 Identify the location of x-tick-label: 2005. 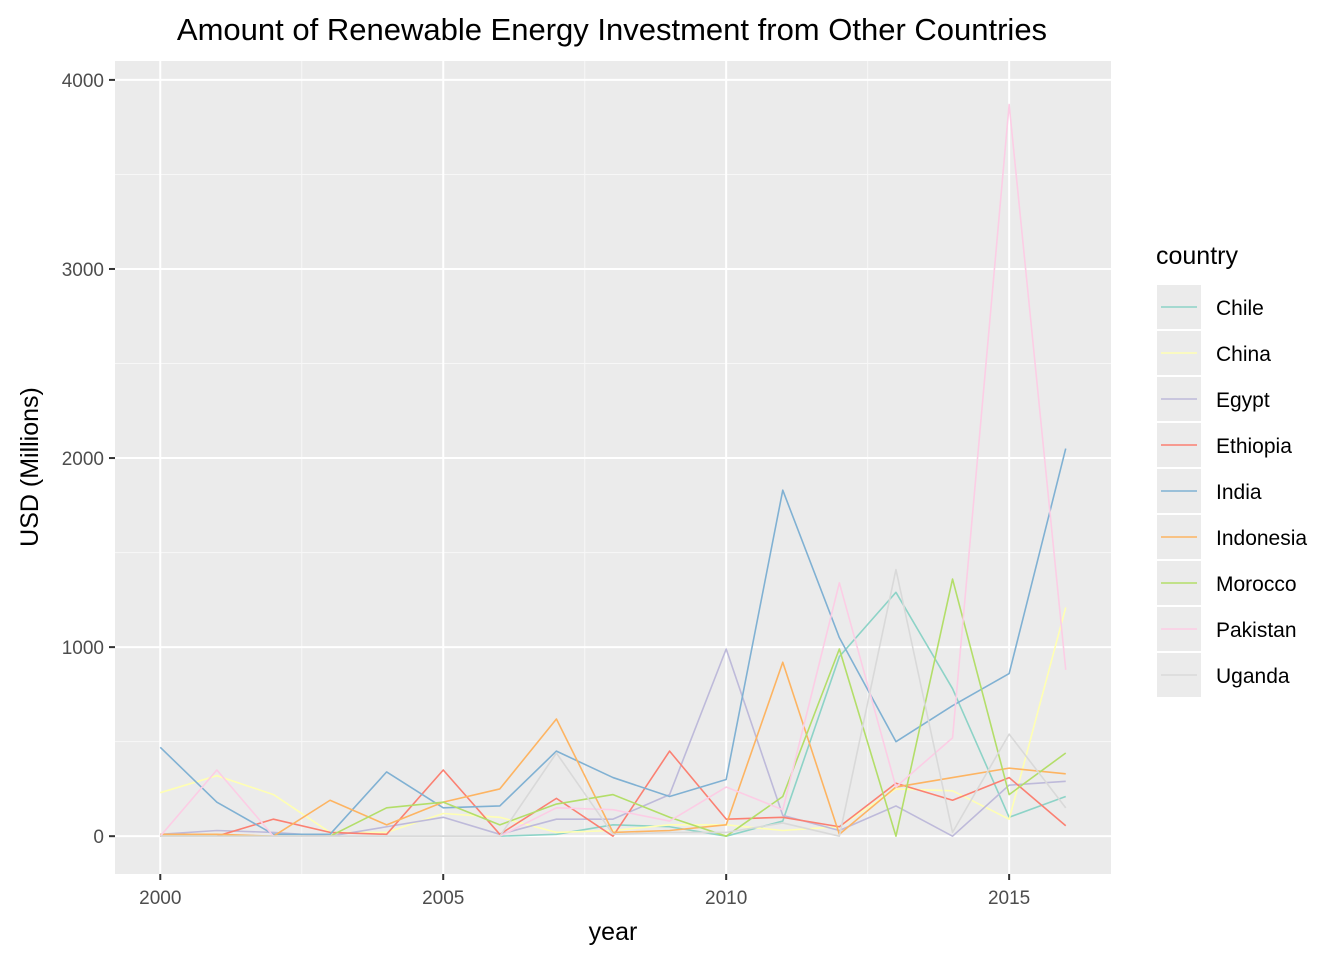
(443, 898).